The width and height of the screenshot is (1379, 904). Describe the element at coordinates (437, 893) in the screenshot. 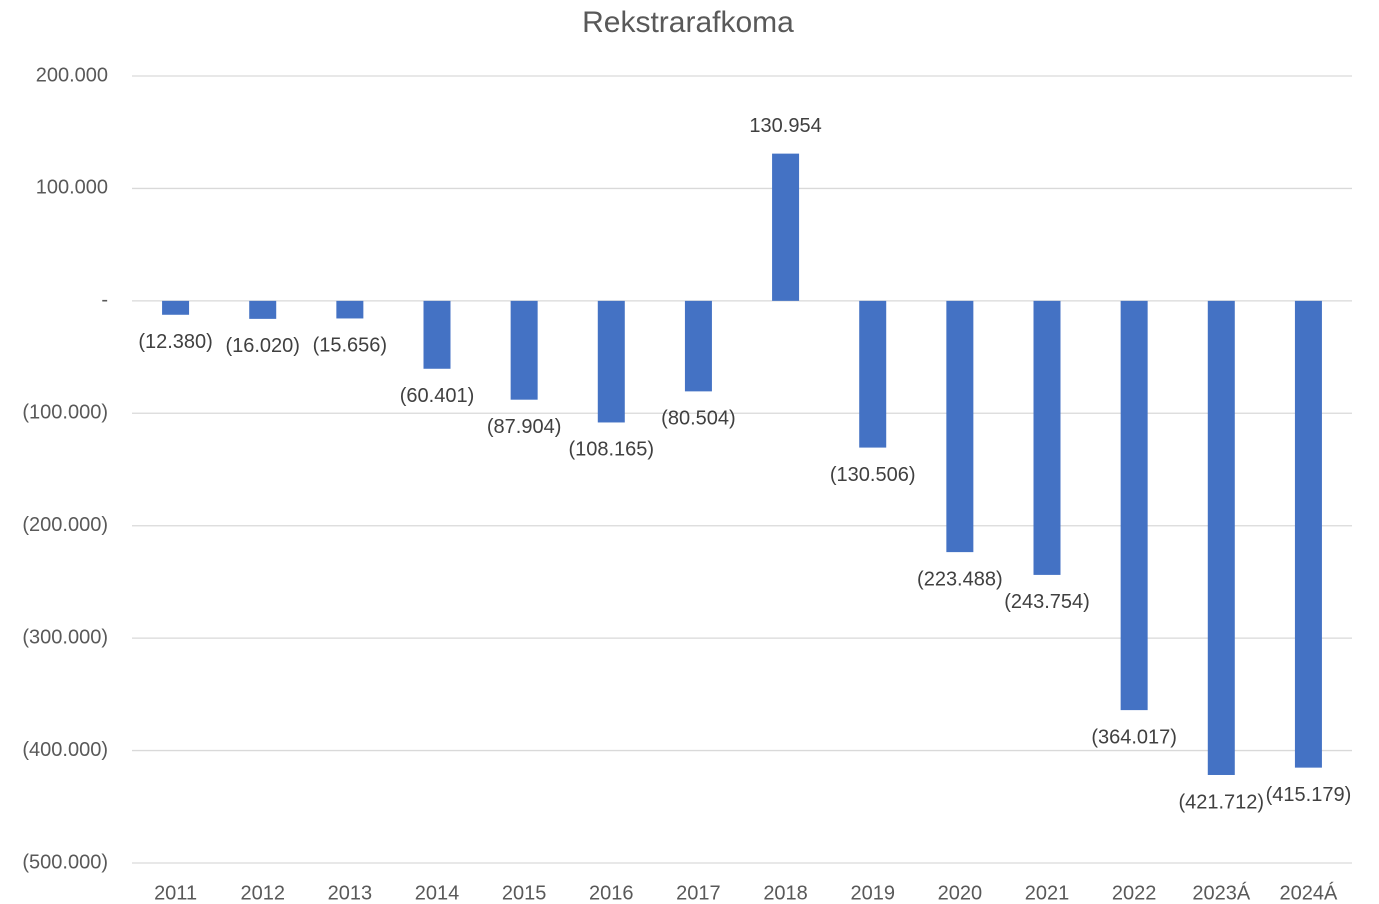

I see `x-tick-label: 2014` at that location.